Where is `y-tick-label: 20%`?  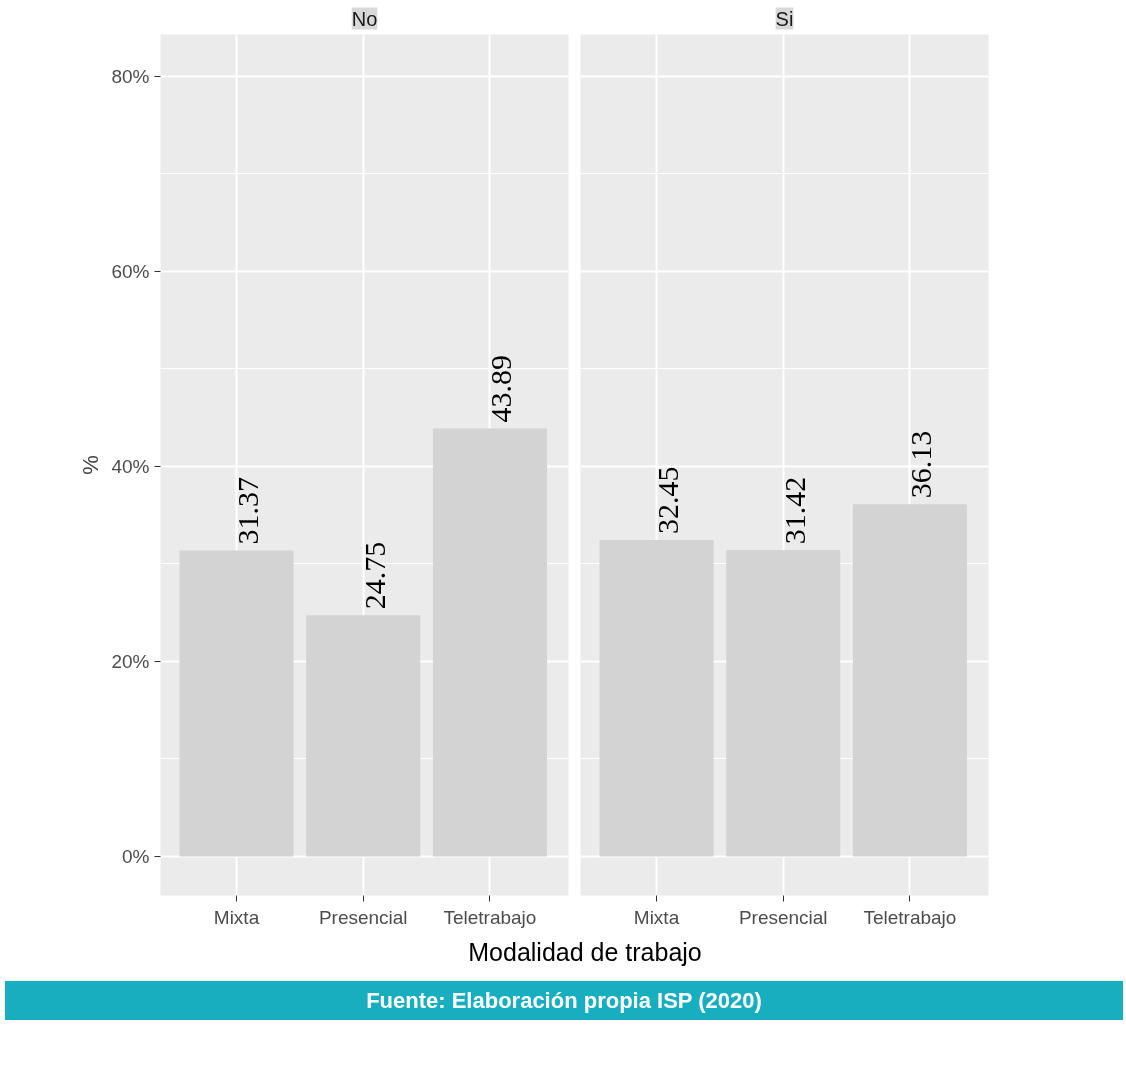 y-tick-label: 20% is located at coordinates (130, 661).